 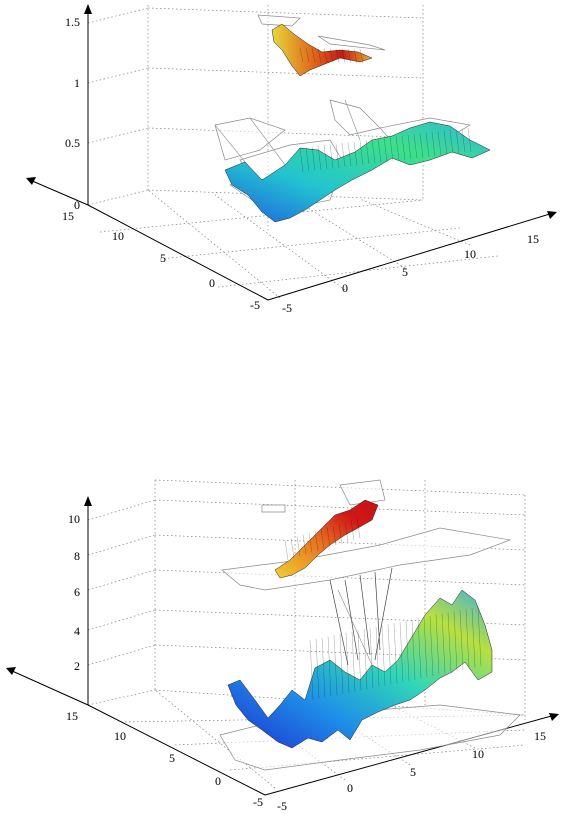 What do you see at coordinates (282, 806) in the screenshot?
I see `bottom-x-tick--5: -5` at bounding box center [282, 806].